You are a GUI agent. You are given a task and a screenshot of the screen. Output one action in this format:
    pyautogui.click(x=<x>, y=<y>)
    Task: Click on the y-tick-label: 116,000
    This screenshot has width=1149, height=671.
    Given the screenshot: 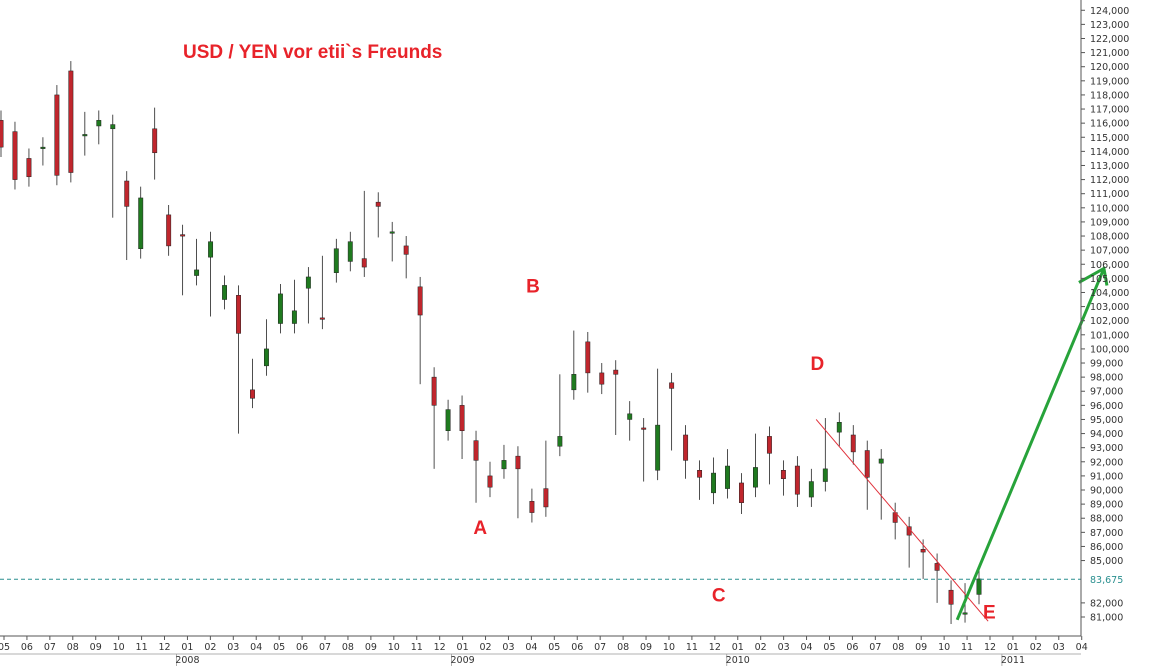 What is the action you would take?
    pyautogui.click(x=1109, y=124)
    